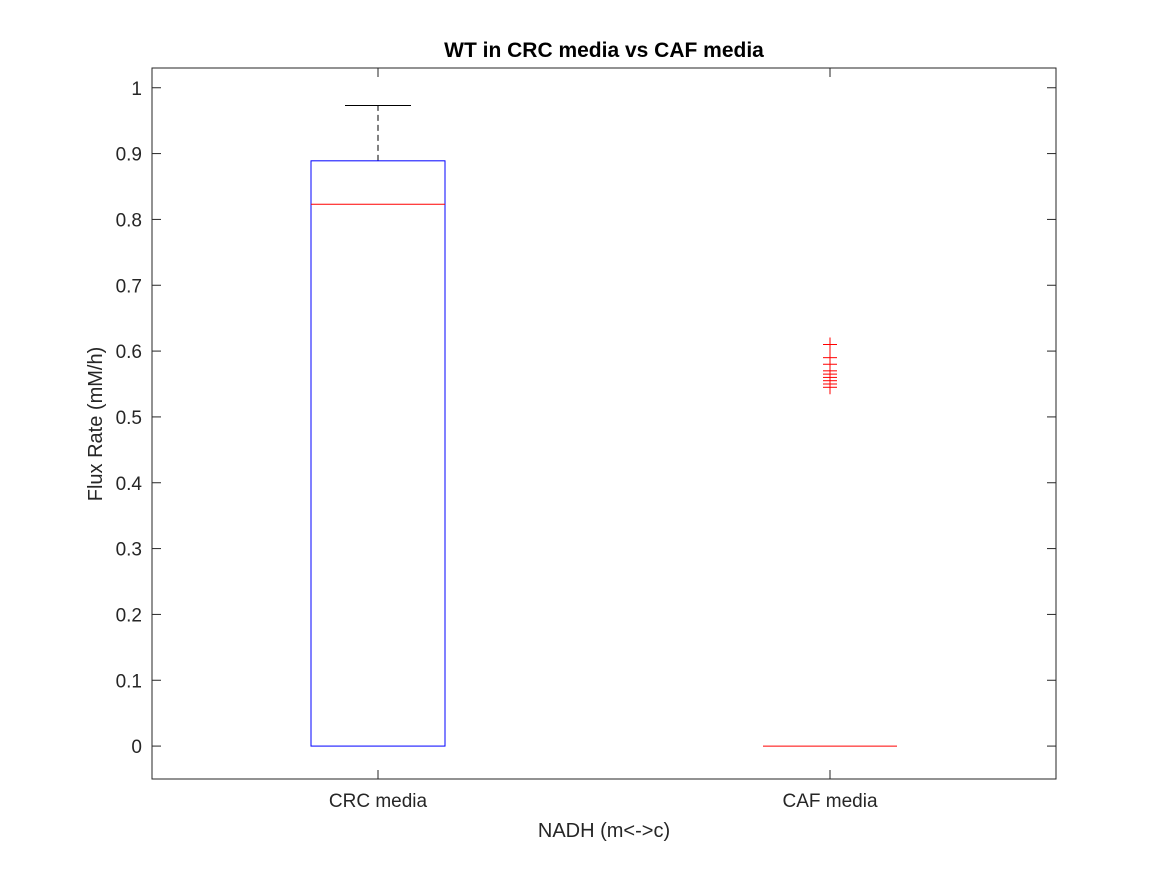  Describe the element at coordinates (378, 801) in the screenshot. I see `x-tick-label: CRC media` at that location.